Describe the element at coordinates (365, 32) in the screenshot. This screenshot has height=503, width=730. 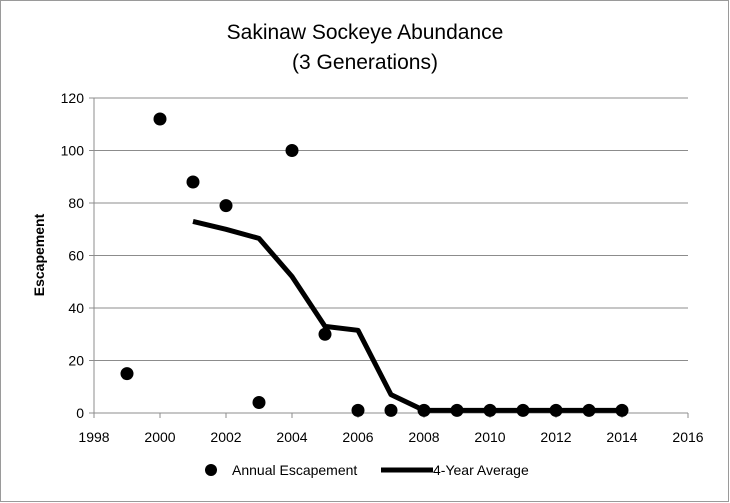
I see `chart-title-line-1: Sakinaw Sockeye Abundance` at that location.